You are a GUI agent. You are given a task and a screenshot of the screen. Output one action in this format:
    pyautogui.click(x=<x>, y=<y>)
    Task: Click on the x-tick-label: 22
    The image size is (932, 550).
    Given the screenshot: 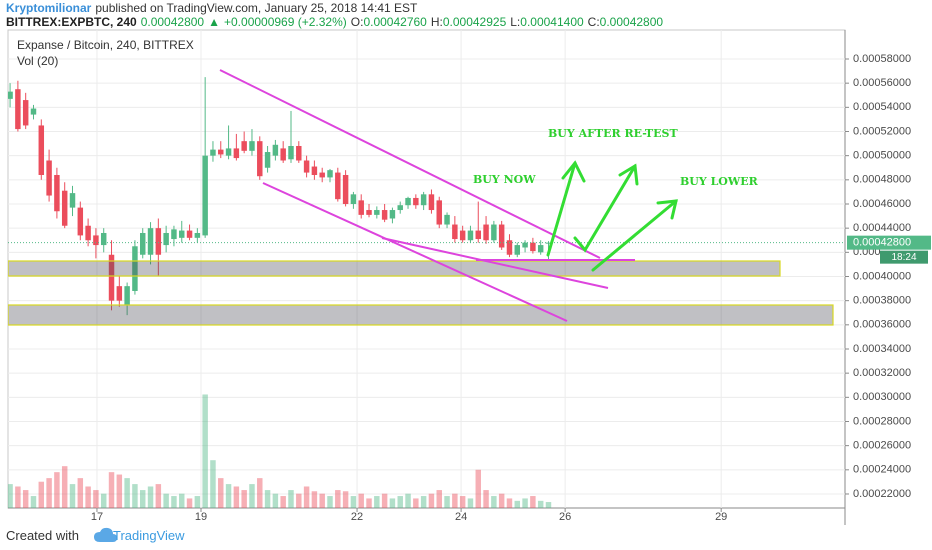 What is the action you would take?
    pyautogui.click(x=357, y=517)
    